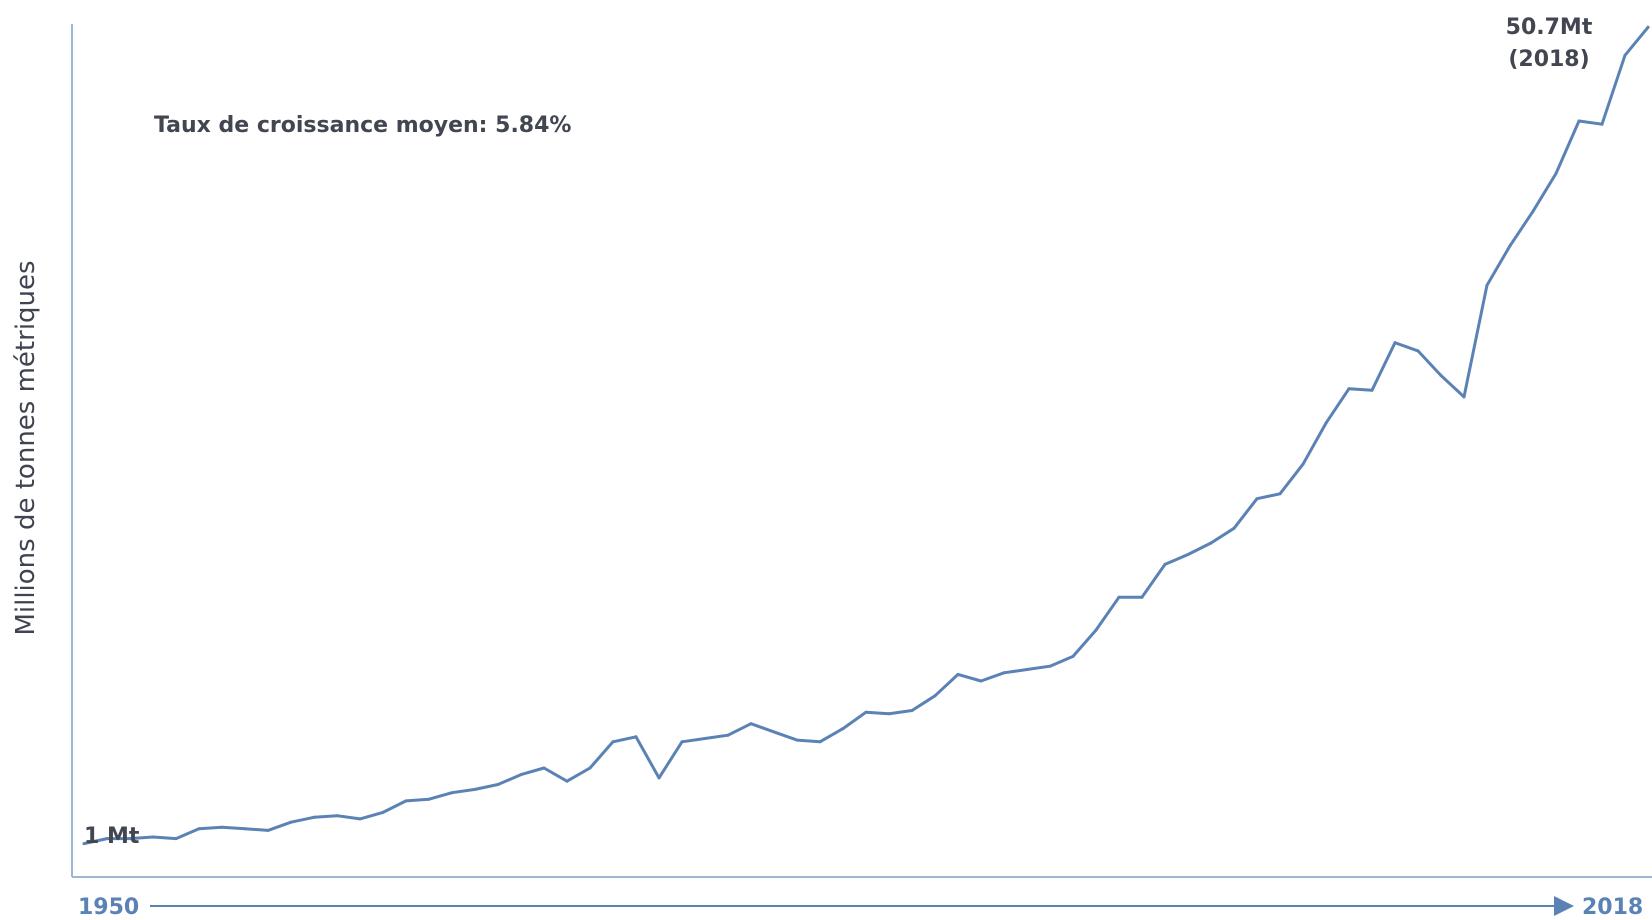  Describe the element at coordinates (1004, 672) in the screenshot. I see `data-point-1990` at that location.